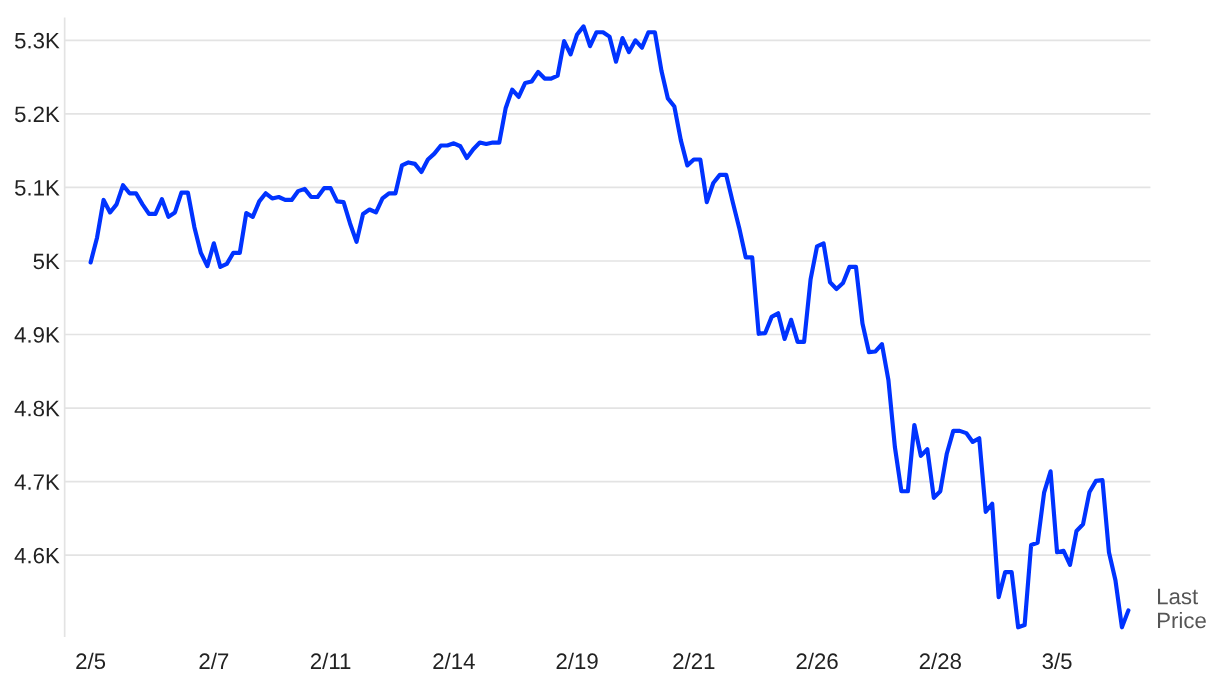  I want to click on text: Last Price, so click(1182, 608).